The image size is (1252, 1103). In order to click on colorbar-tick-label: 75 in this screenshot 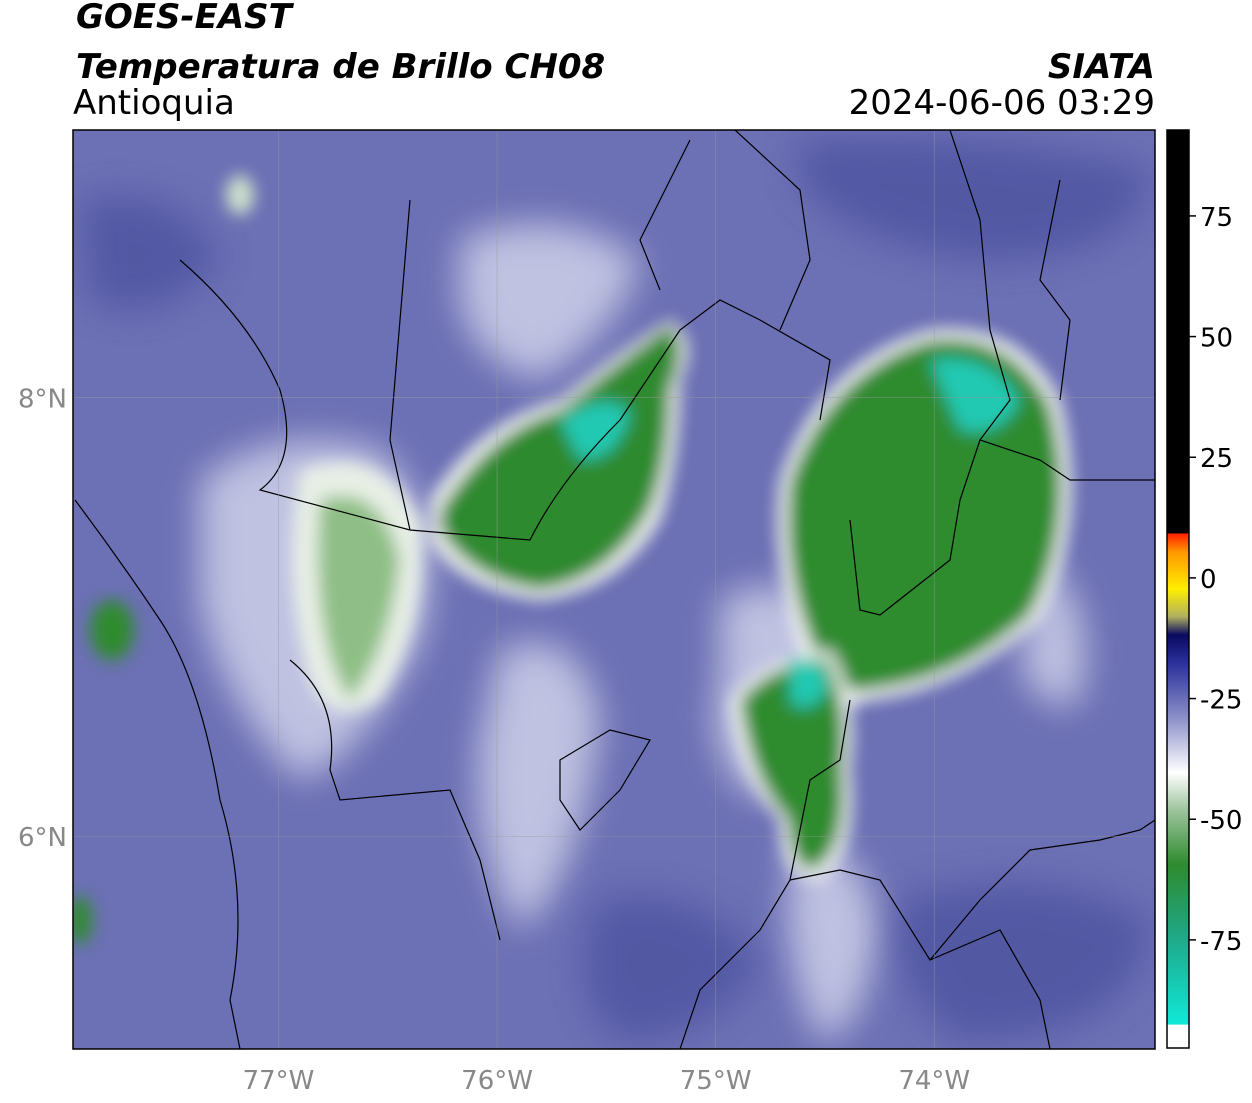, I will do `click(1216, 218)`.